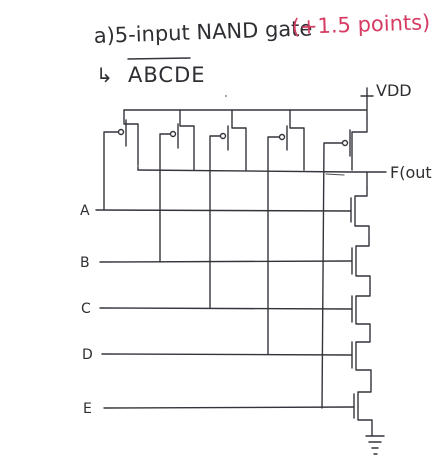 This screenshot has width=442, height=474. What do you see at coordinates (87, 355) in the screenshot?
I see `input-label-d: D` at bounding box center [87, 355].